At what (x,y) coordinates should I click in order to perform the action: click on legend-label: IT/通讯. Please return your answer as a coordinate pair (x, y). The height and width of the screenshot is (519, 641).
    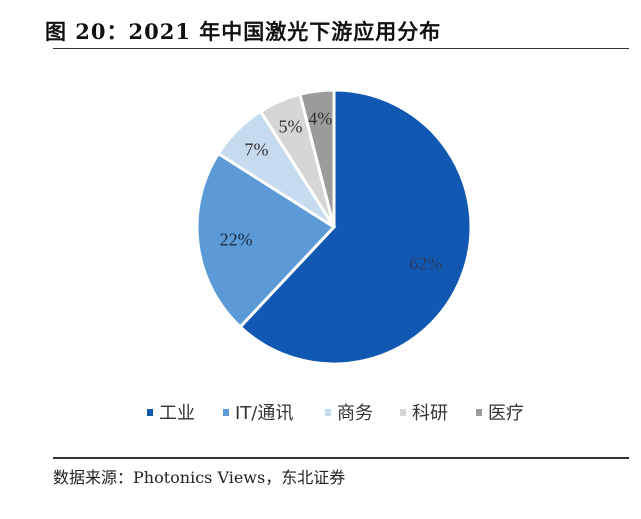
    Looking at the image, I should click on (264, 413).